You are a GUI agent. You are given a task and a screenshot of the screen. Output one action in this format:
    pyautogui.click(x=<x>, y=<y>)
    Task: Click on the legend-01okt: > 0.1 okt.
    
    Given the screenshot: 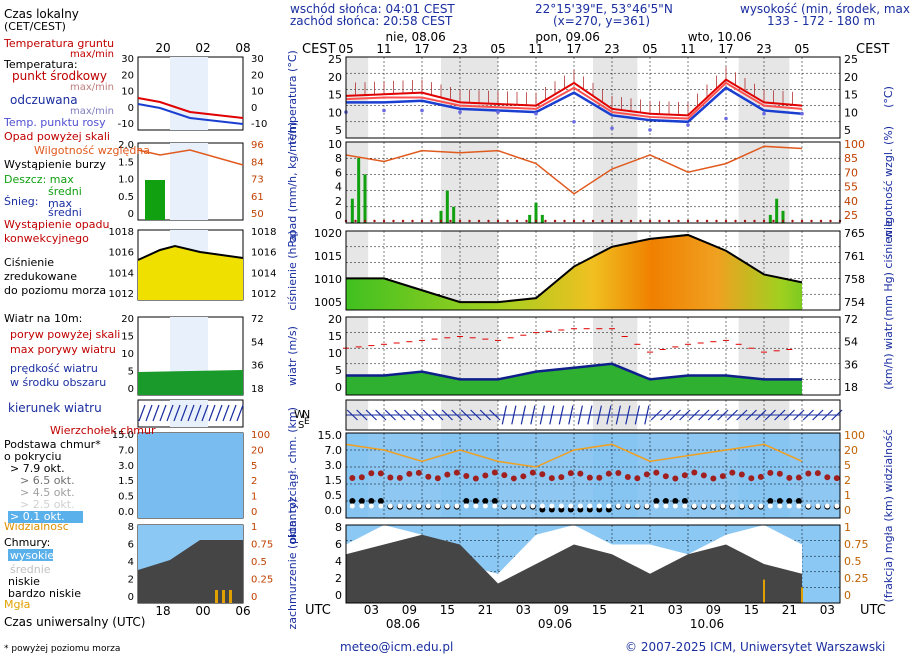 What is the action you would take?
    pyautogui.click(x=37, y=516)
    